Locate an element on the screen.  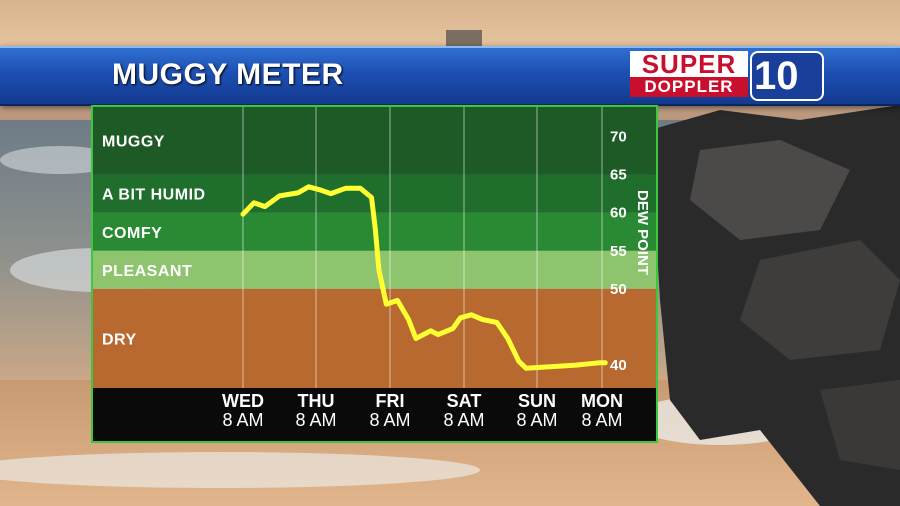
x-tick-day-label: THU is located at coordinates (316, 401).